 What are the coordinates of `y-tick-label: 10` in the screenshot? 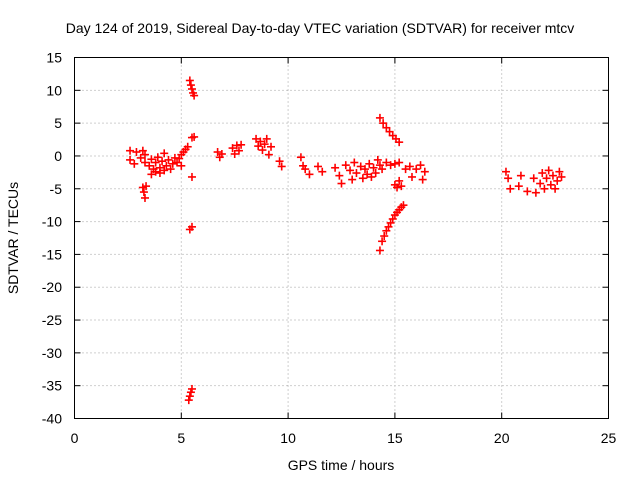 It's located at (54, 90).